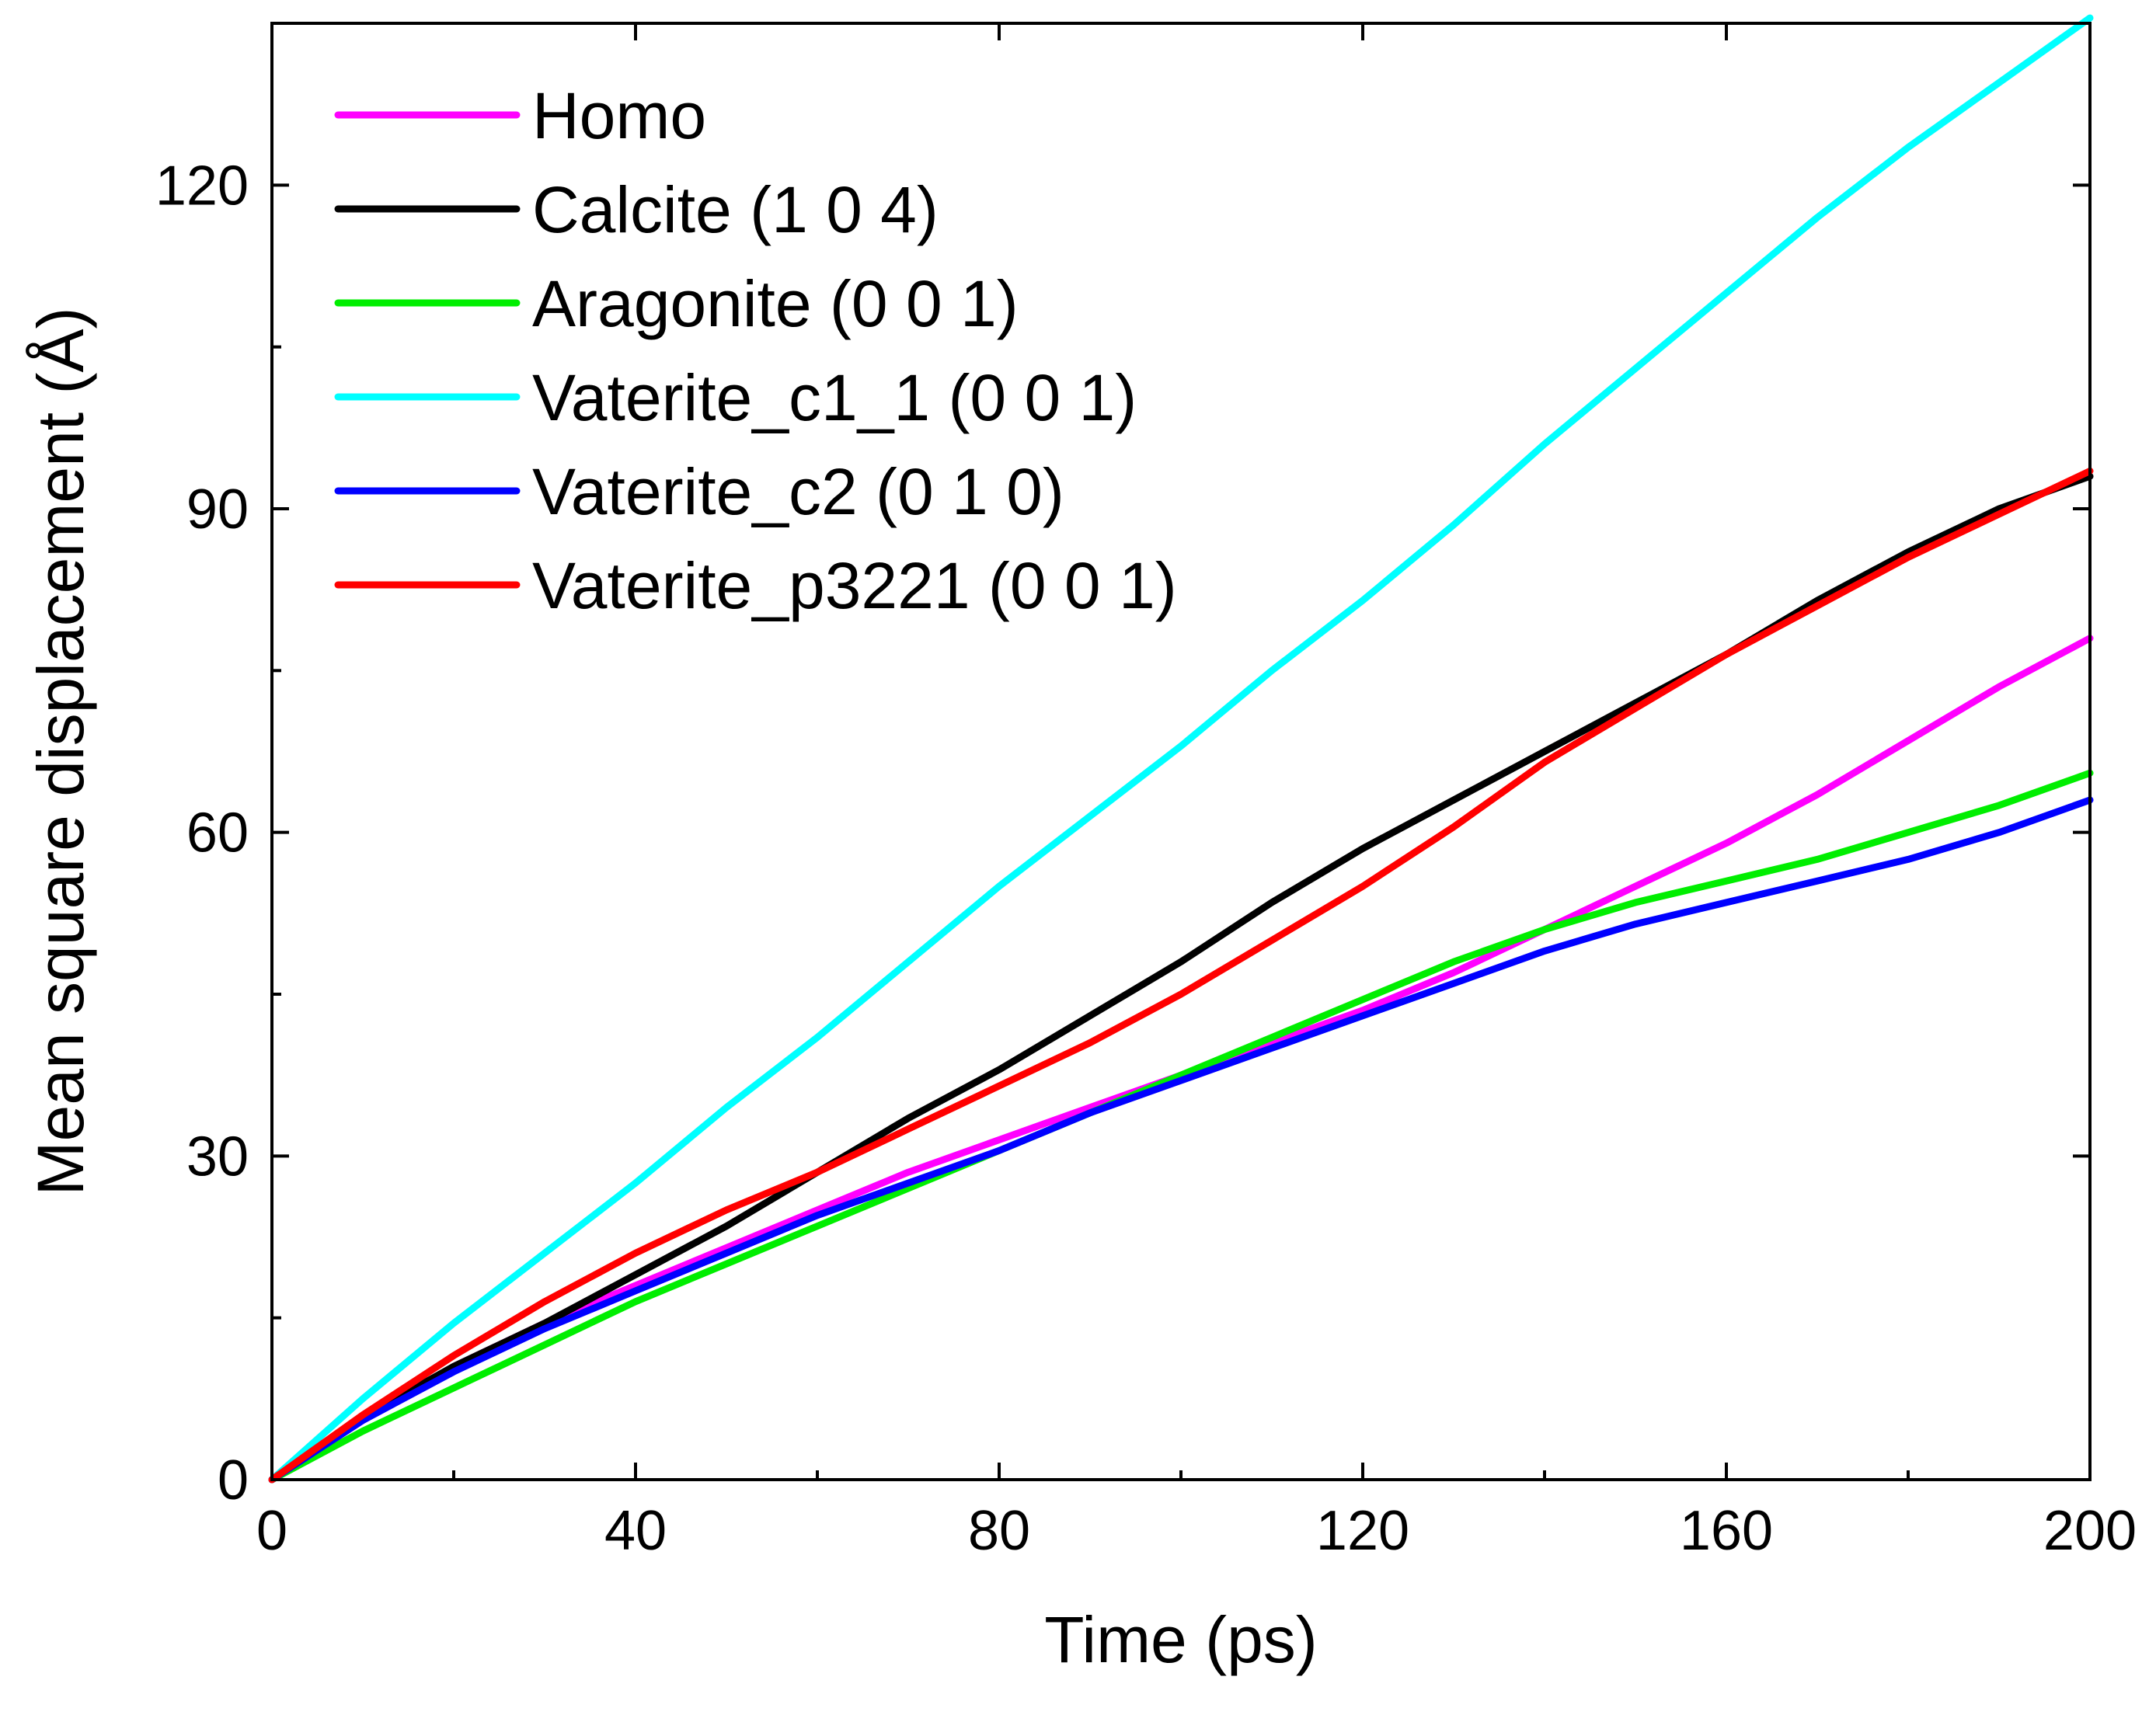 This screenshot has width=2156, height=1715. I want to click on y-tick-label: 120, so click(202, 186).